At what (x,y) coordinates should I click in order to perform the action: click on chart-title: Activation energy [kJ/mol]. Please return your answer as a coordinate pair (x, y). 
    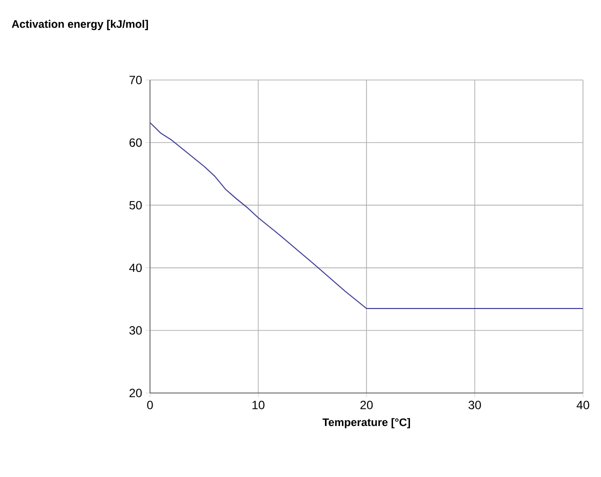
    Looking at the image, I should click on (80, 25).